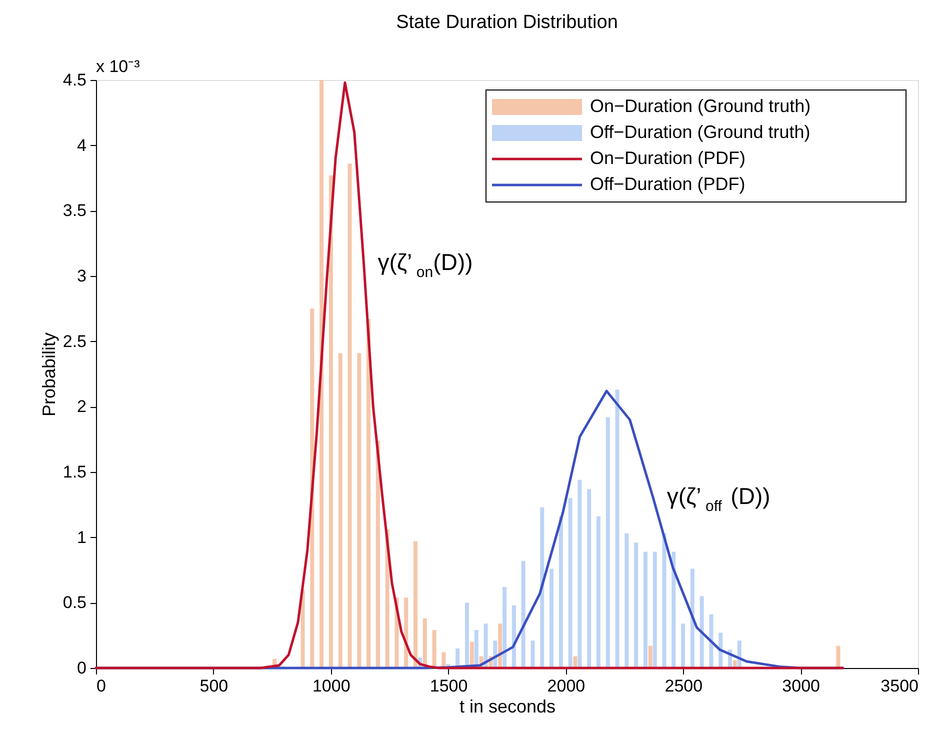 The image size is (951, 738). Describe the element at coordinates (507, 706) in the screenshot. I see `x-axis-title: t in seconds` at that location.